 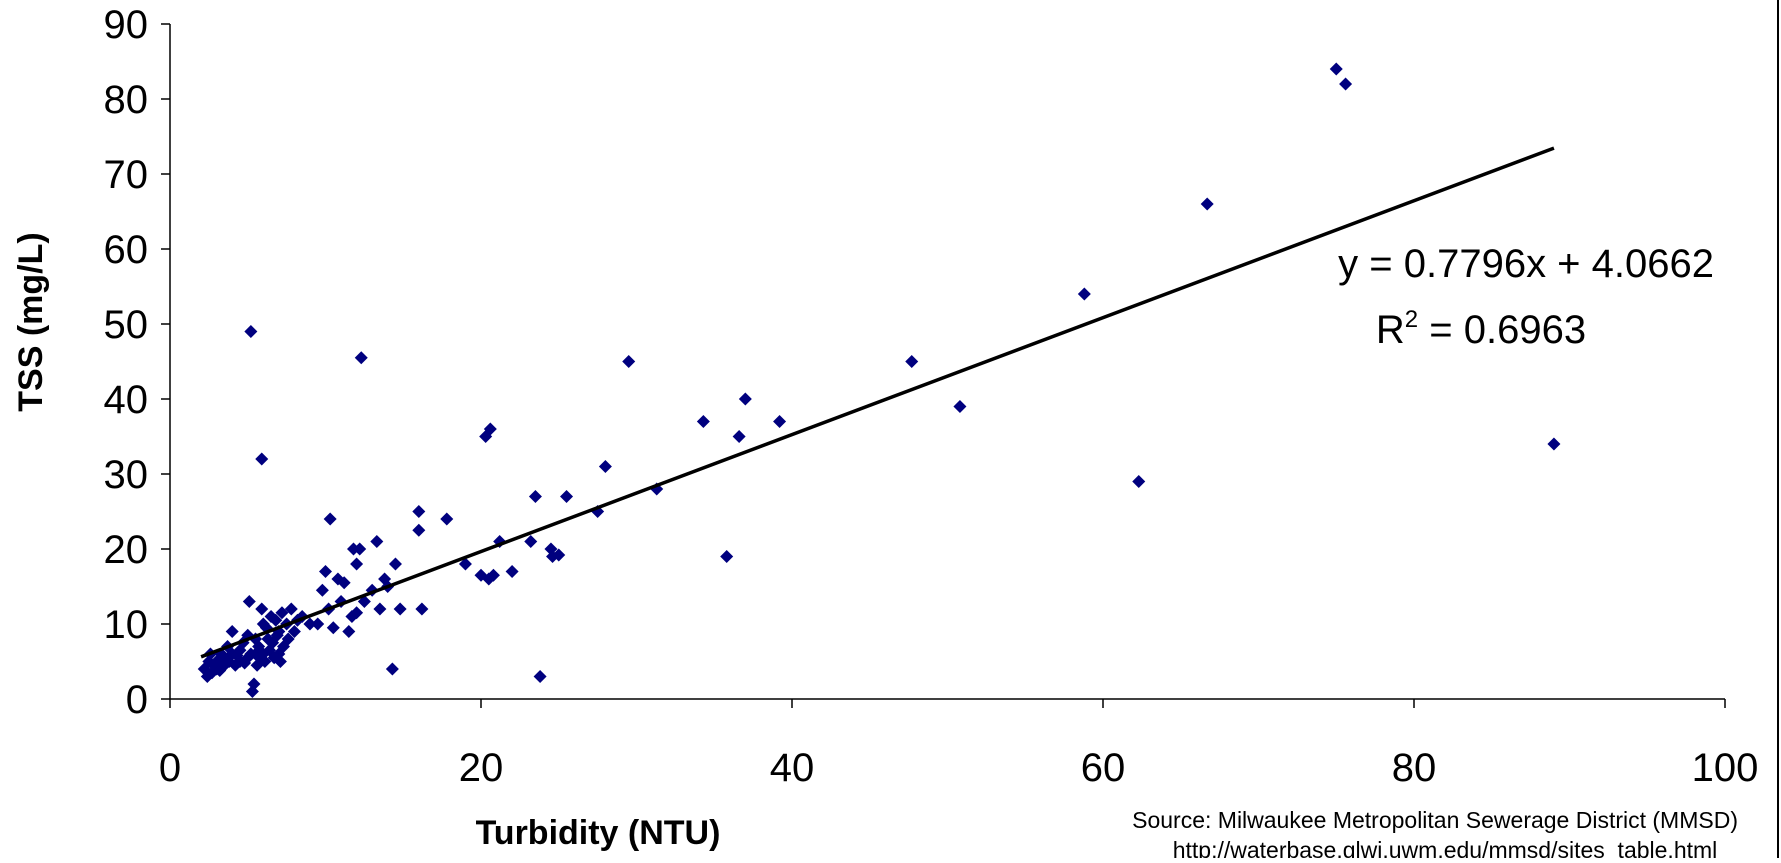 What do you see at coordinates (126, 550) in the screenshot?
I see `y-tick-label: 20` at bounding box center [126, 550].